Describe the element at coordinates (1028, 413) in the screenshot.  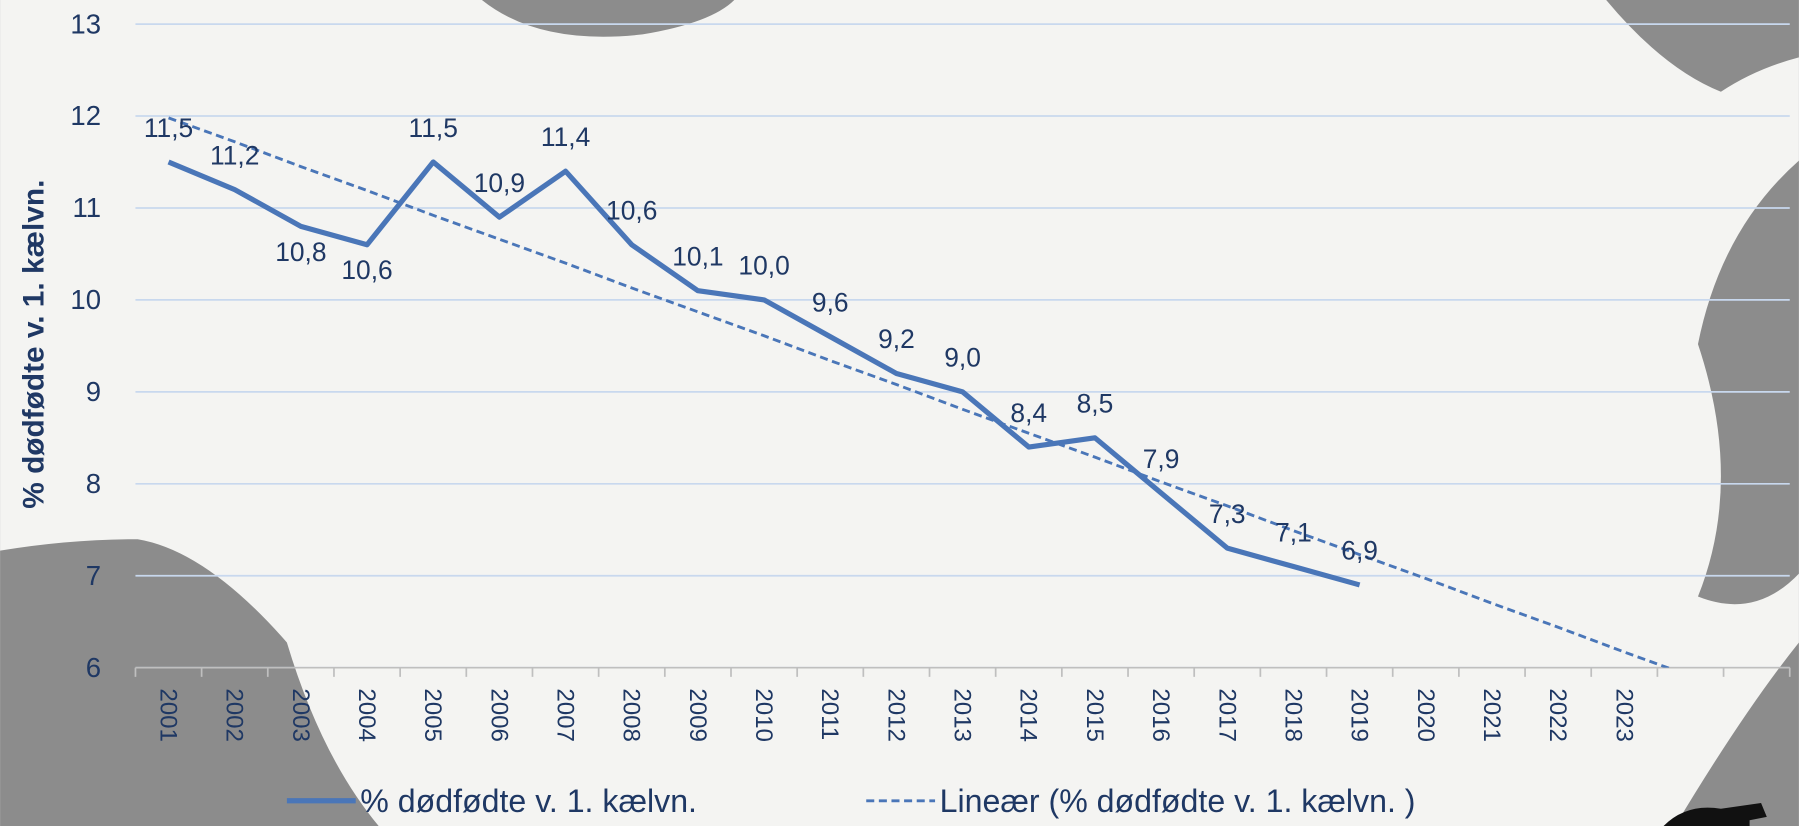
I see `data-label: 8,4` at that location.